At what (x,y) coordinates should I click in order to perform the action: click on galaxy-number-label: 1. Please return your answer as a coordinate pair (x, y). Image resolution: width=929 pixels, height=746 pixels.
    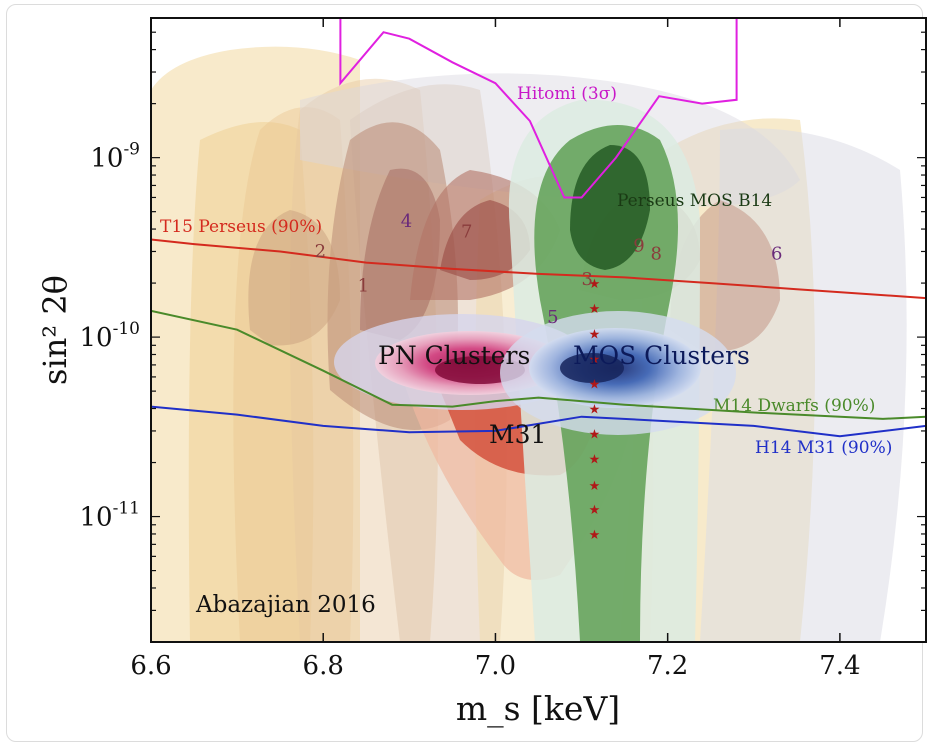
    Looking at the image, I should click on (363, 285).